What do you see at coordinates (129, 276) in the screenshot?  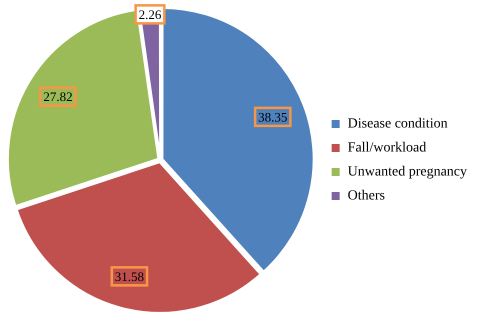 I see `data-label: 31.58` at bounding box center [129, 276].